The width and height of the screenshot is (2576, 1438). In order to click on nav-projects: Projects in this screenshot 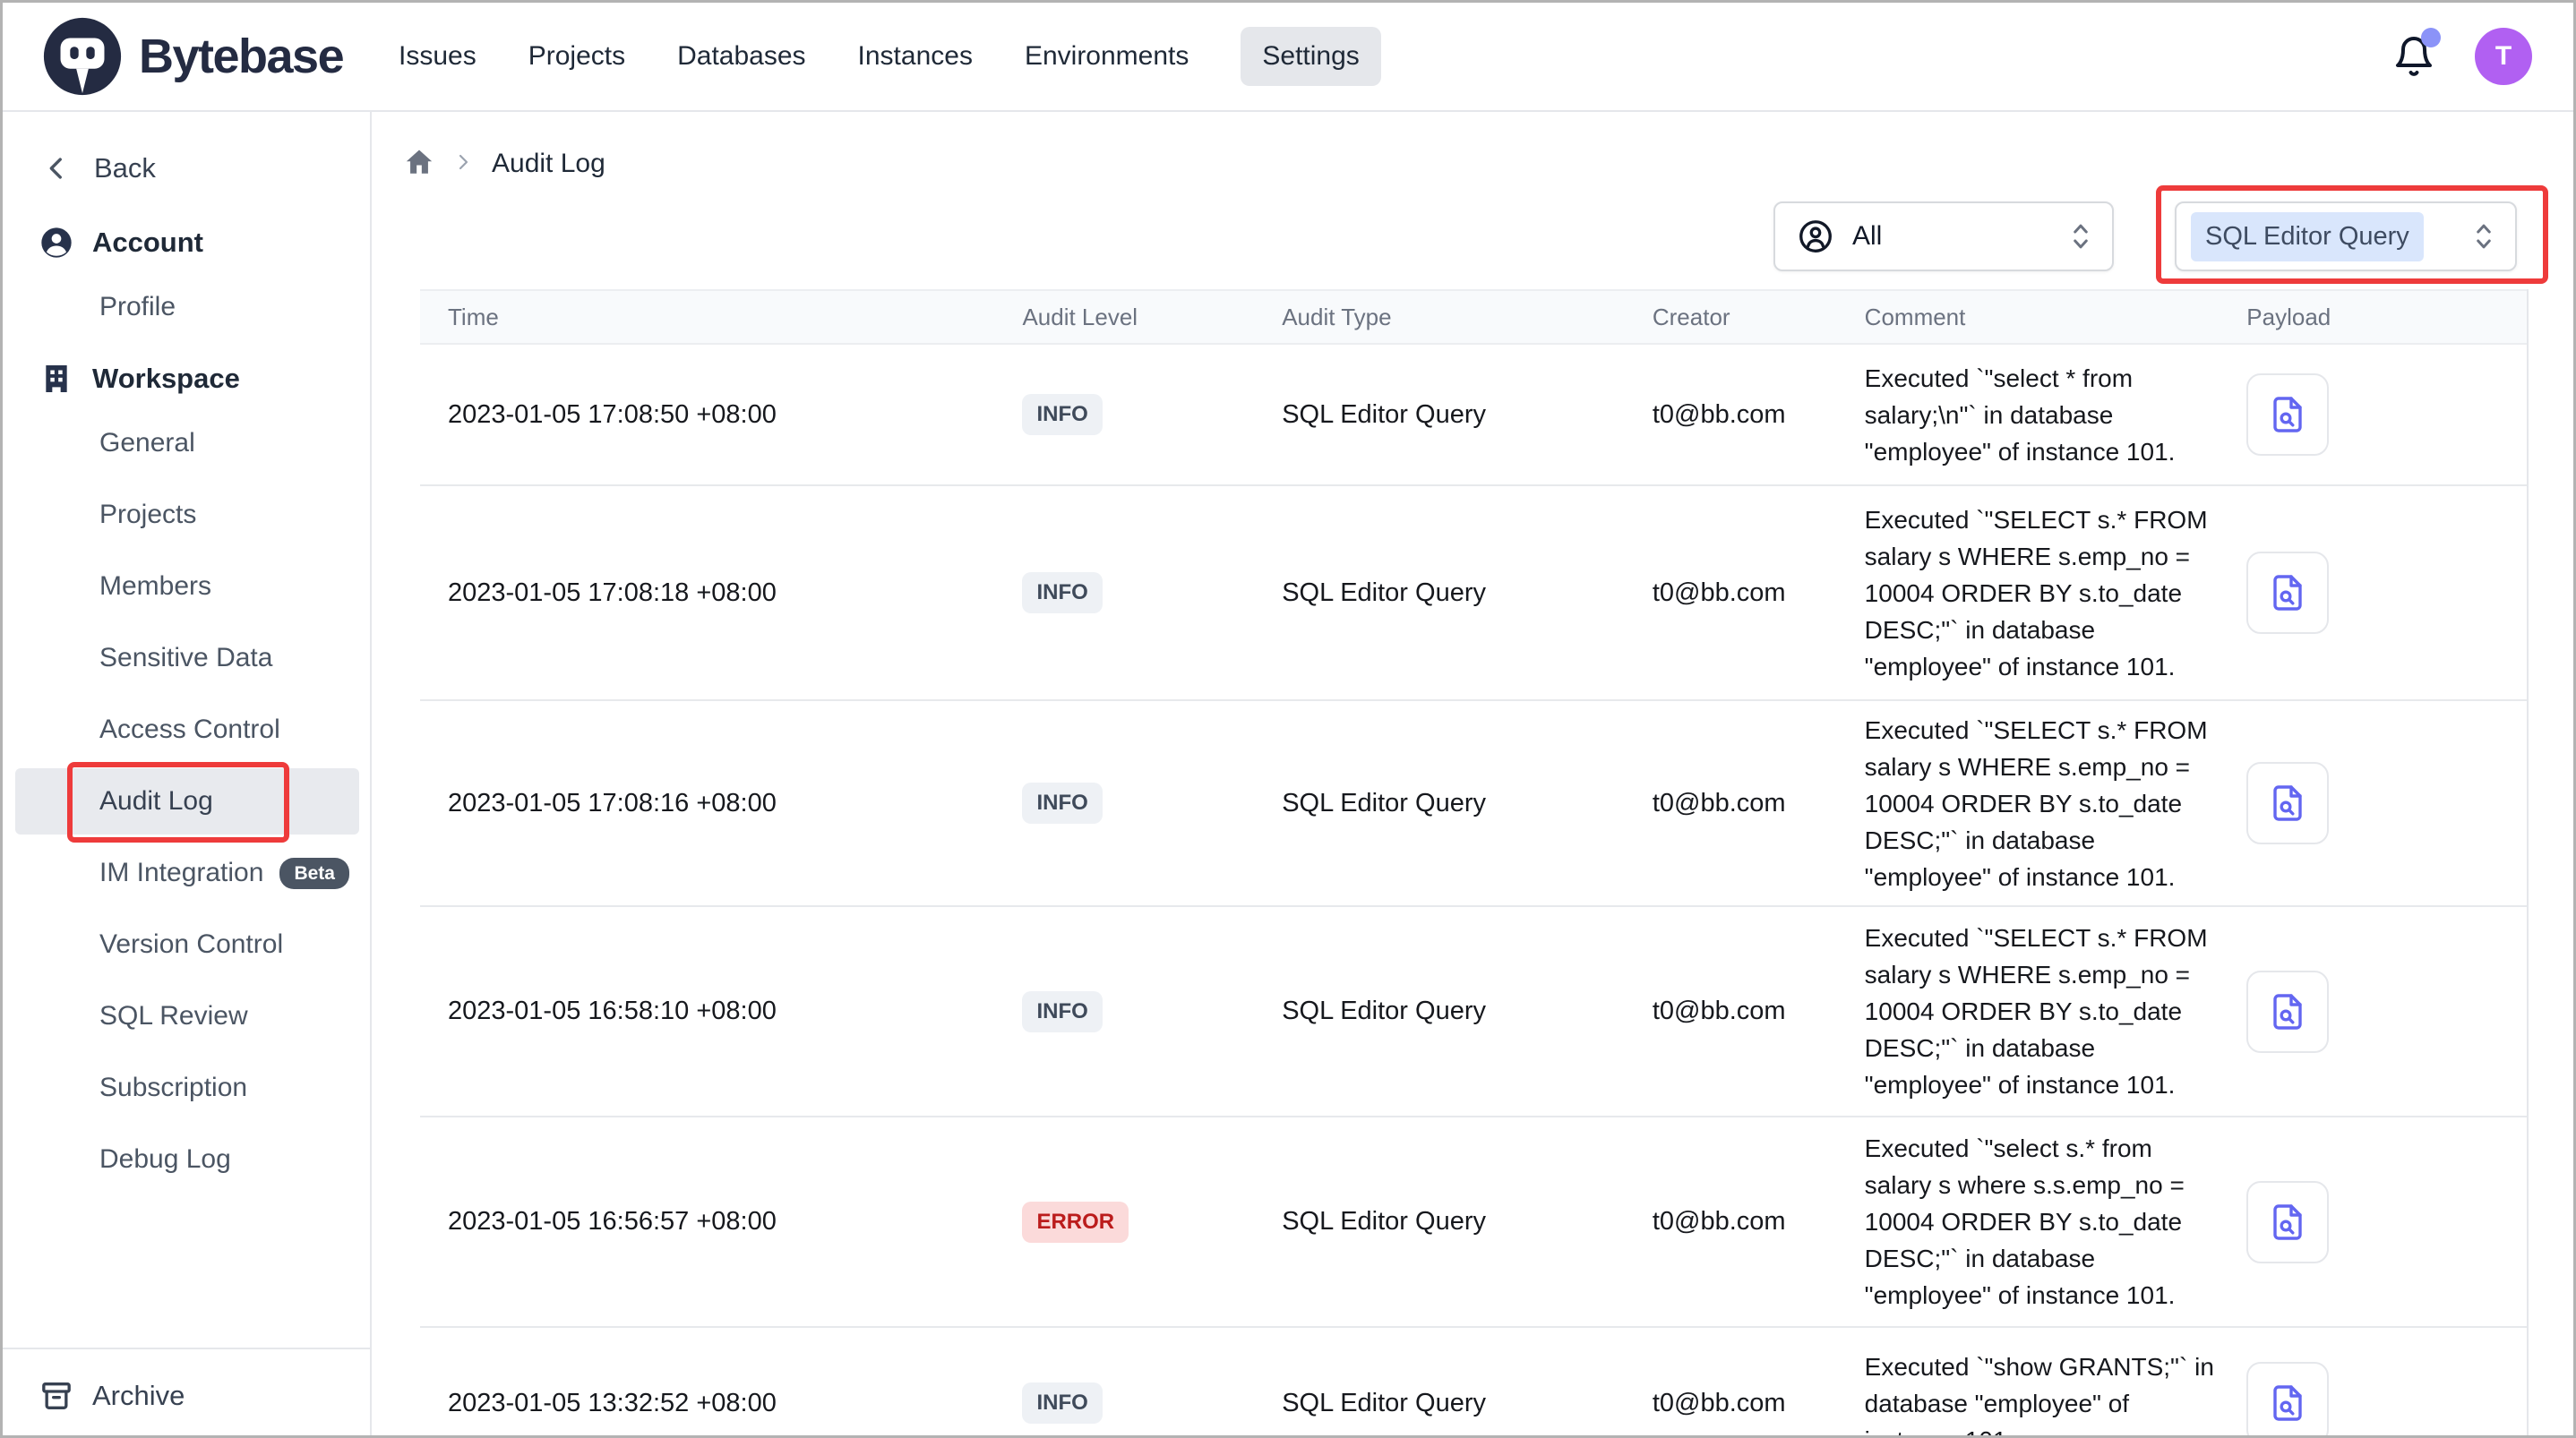, I will do `click(577, 56)`.